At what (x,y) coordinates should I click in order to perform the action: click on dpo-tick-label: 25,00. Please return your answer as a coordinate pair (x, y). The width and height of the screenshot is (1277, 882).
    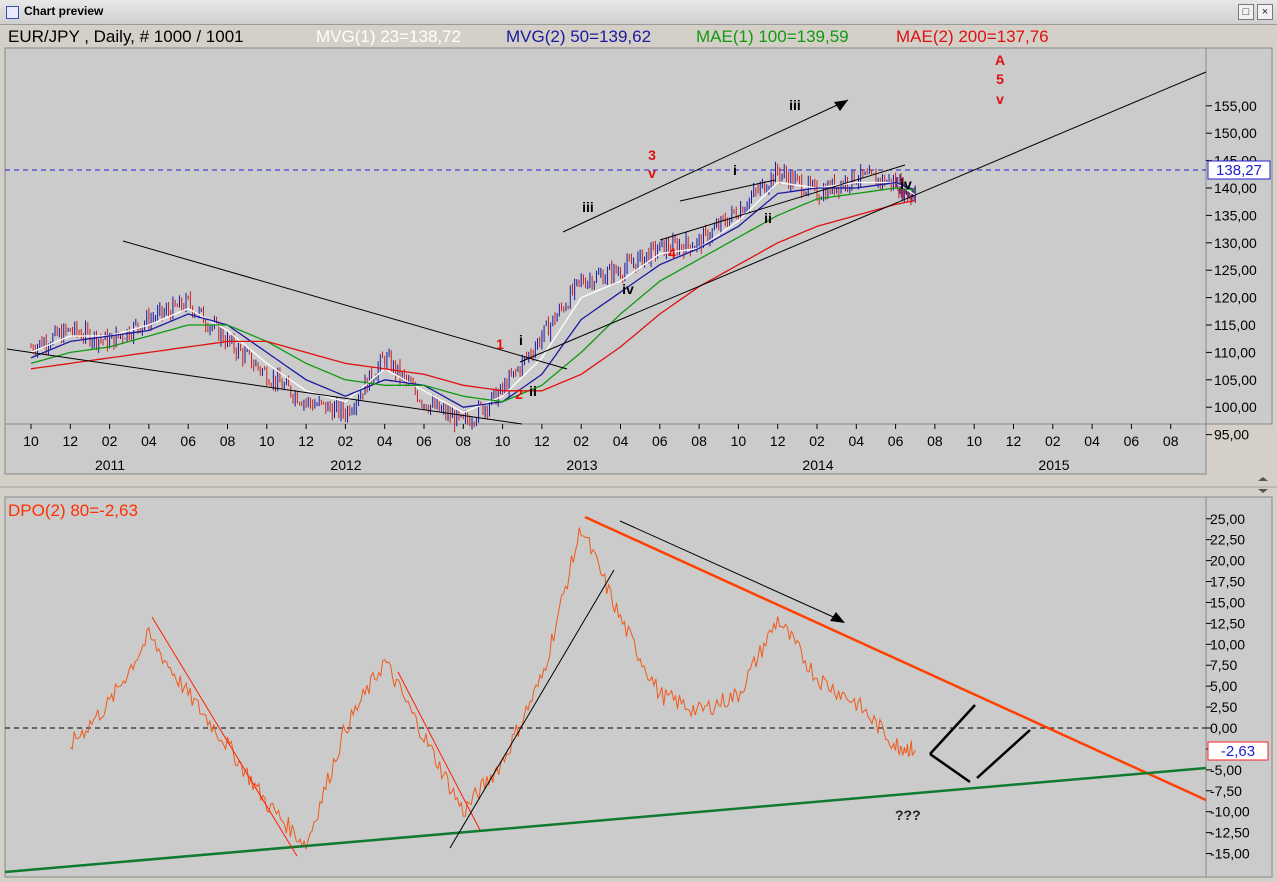
    Looking at the image, I should click on (1227, 519).